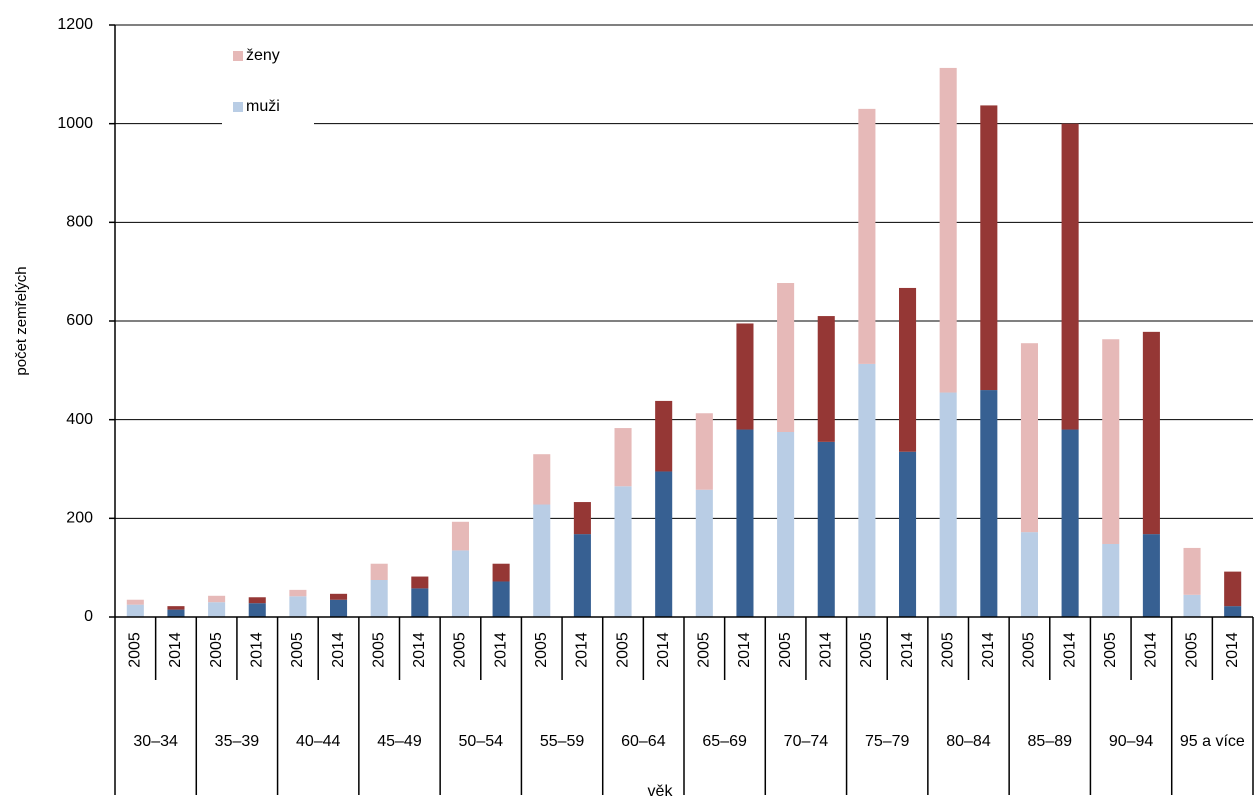  I want to click on group-label: 50–54, so click(481, 741).